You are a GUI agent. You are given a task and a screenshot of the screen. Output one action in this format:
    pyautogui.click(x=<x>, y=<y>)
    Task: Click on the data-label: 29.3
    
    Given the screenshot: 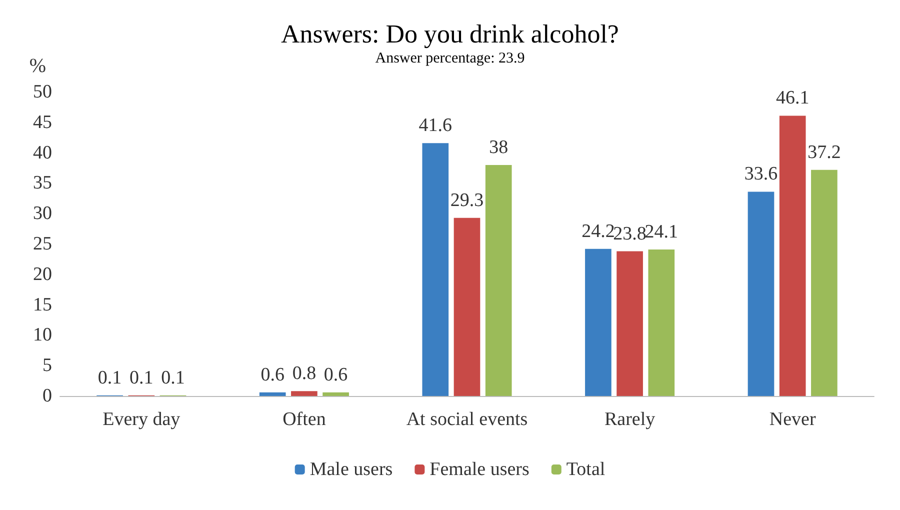 What is the action you would take?
    pyautogui.click(x=467, y=200)
    